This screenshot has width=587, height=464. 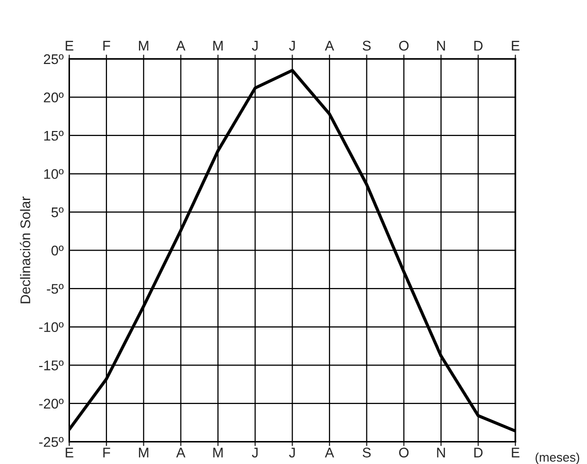 What do you see at coordinates (54, 174) in the screenshot?
I see `y-tick-label: 10º` at bounding box center [54, 174].